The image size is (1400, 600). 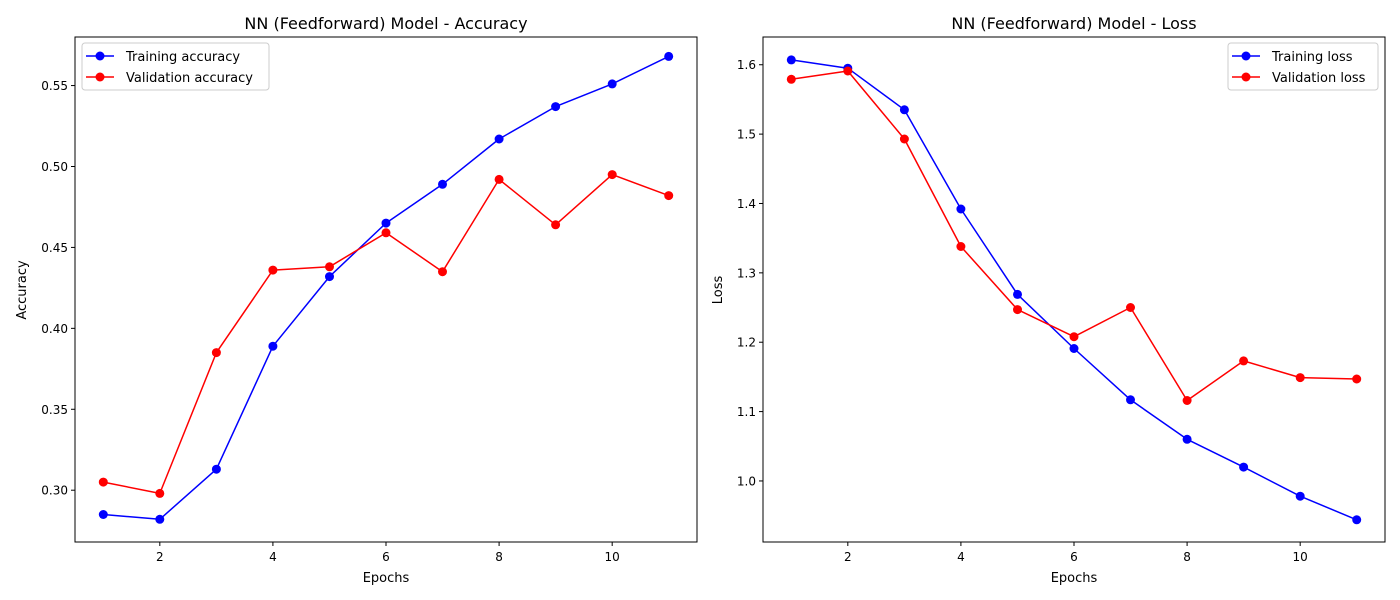 I want to click on loss-y-tick-label: 1.5, so click(x=746, y=135).